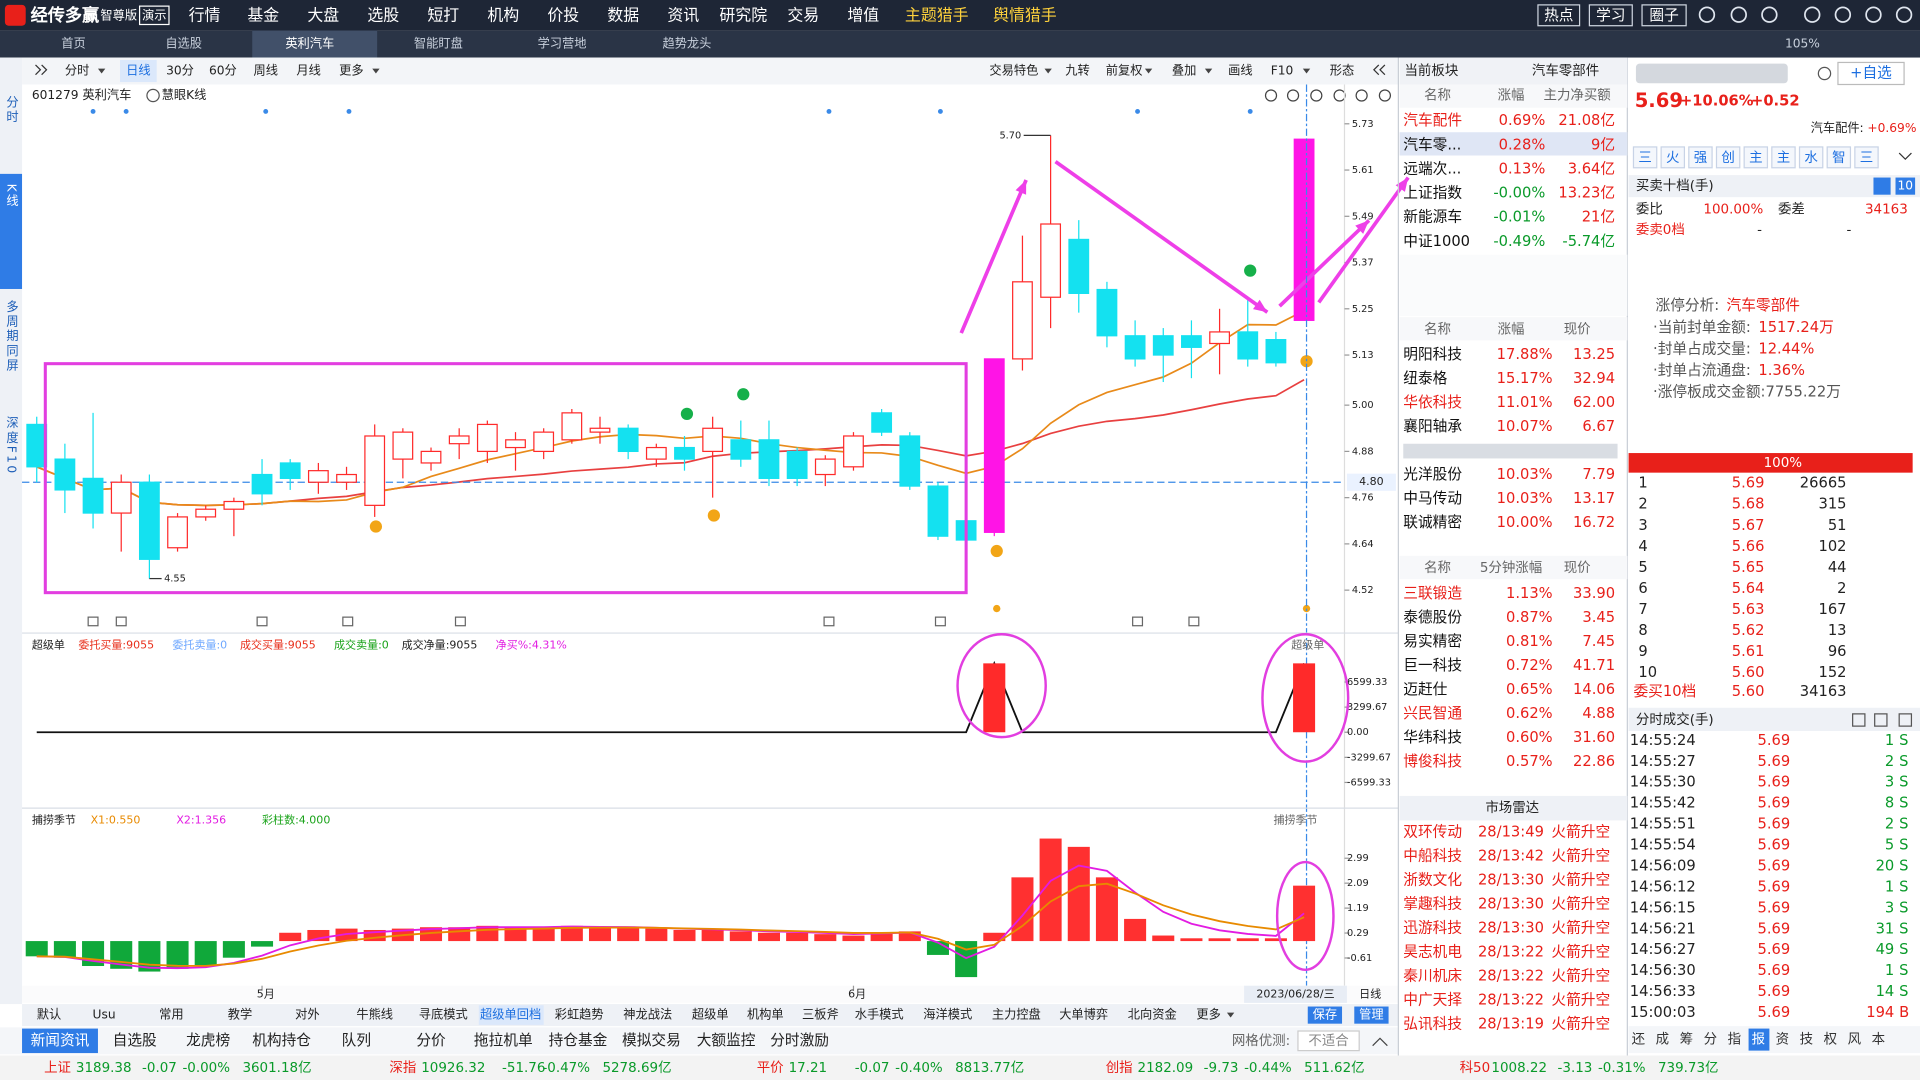 The image size is (1920, 1080). What do you see at coordinates (263, 14) in the screenshot?
I see `menu-item: 基金` at bounding box center [263, 14].